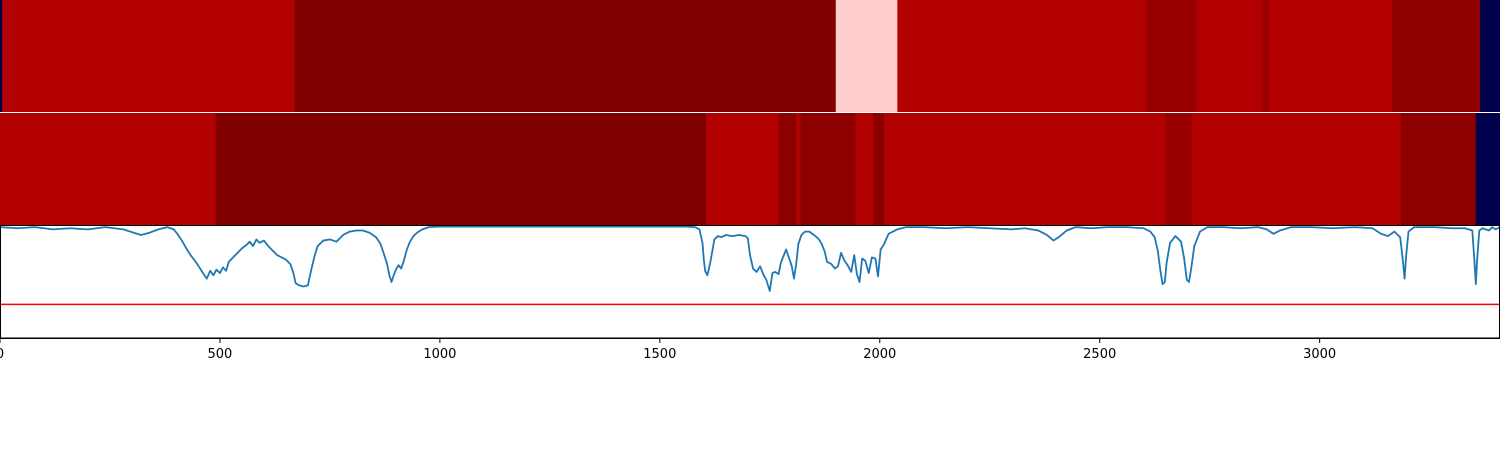 This screenshot has height=450, width=1500. Describe the element at coordinates (220, 354) in the screenshot. I see `x-tick-label-500: 500` at that location.